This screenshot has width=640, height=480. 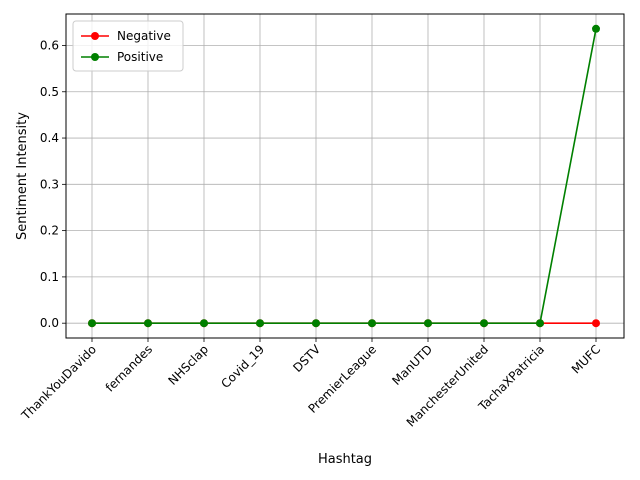 I want to click on legend-box, so click(x=128, y=46).